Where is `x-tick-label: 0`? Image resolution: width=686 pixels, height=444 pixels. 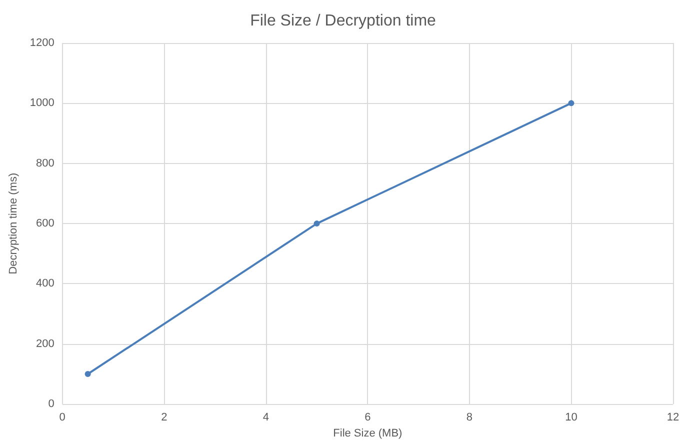
x-tick-label: 0 is located at coordinates (62, 418).